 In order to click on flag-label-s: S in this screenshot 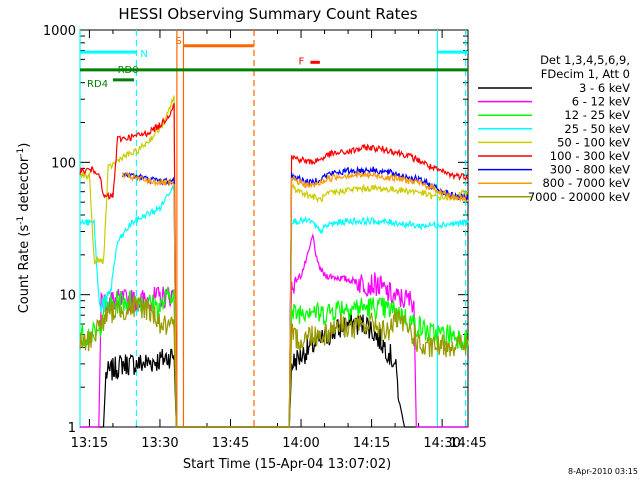, I will do `click(178, 41)`.